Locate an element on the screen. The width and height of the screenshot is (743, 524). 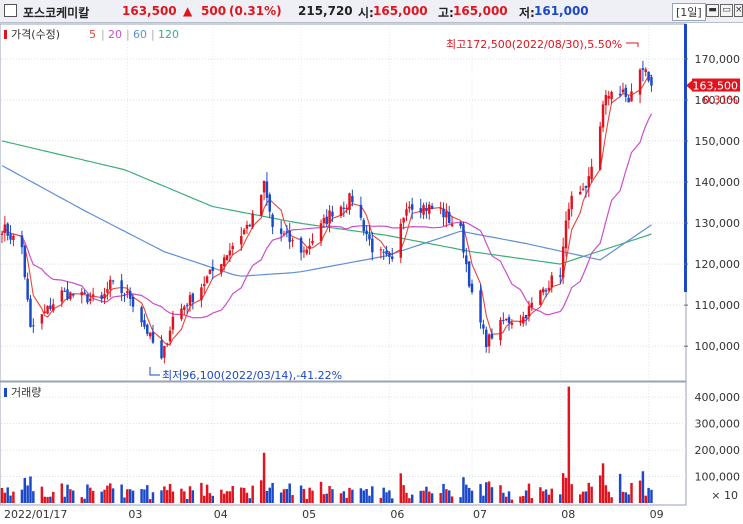
volume-tick-label: 300,000 is located at coordinates (718, 424).